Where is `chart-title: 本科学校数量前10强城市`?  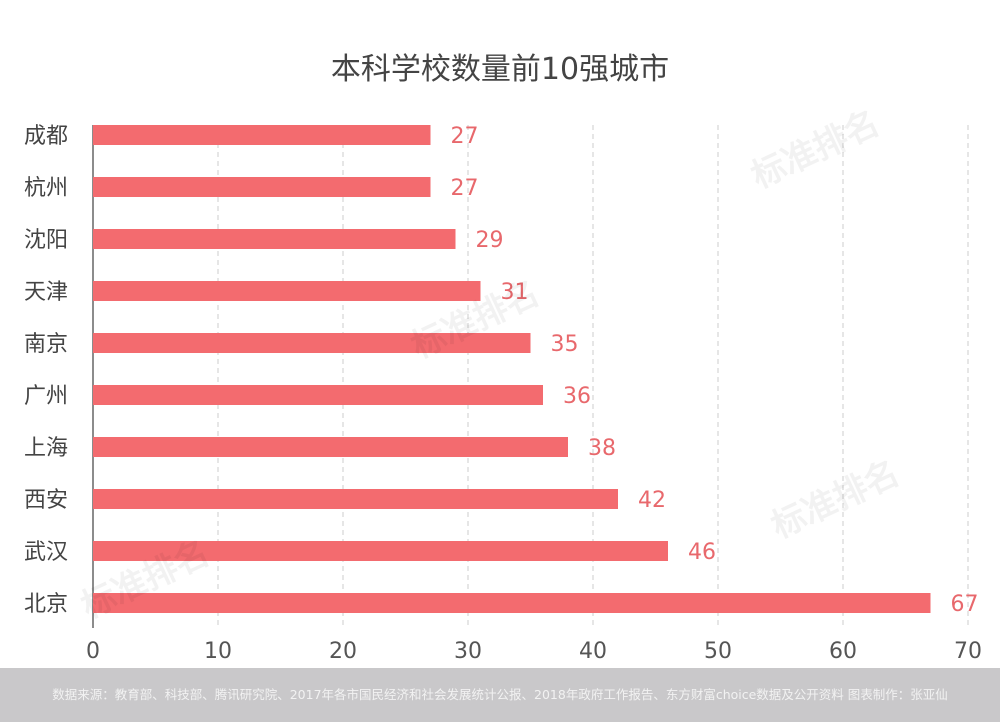 chart-title: 本科学校数量前10强城市 is located at coordinates (500, 69).